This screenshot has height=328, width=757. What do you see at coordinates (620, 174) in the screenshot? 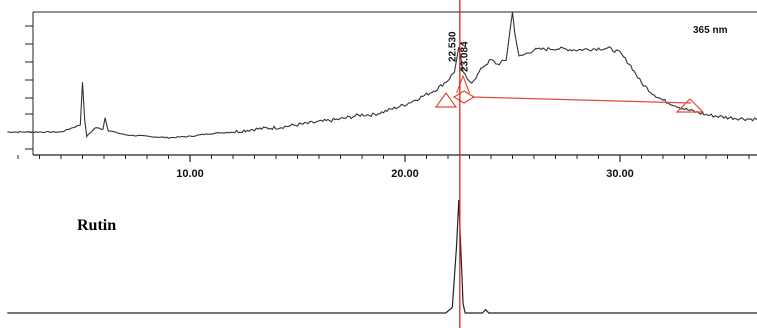
I see `x-tick-label-30: 30.00` at bounding box center [620, 174].